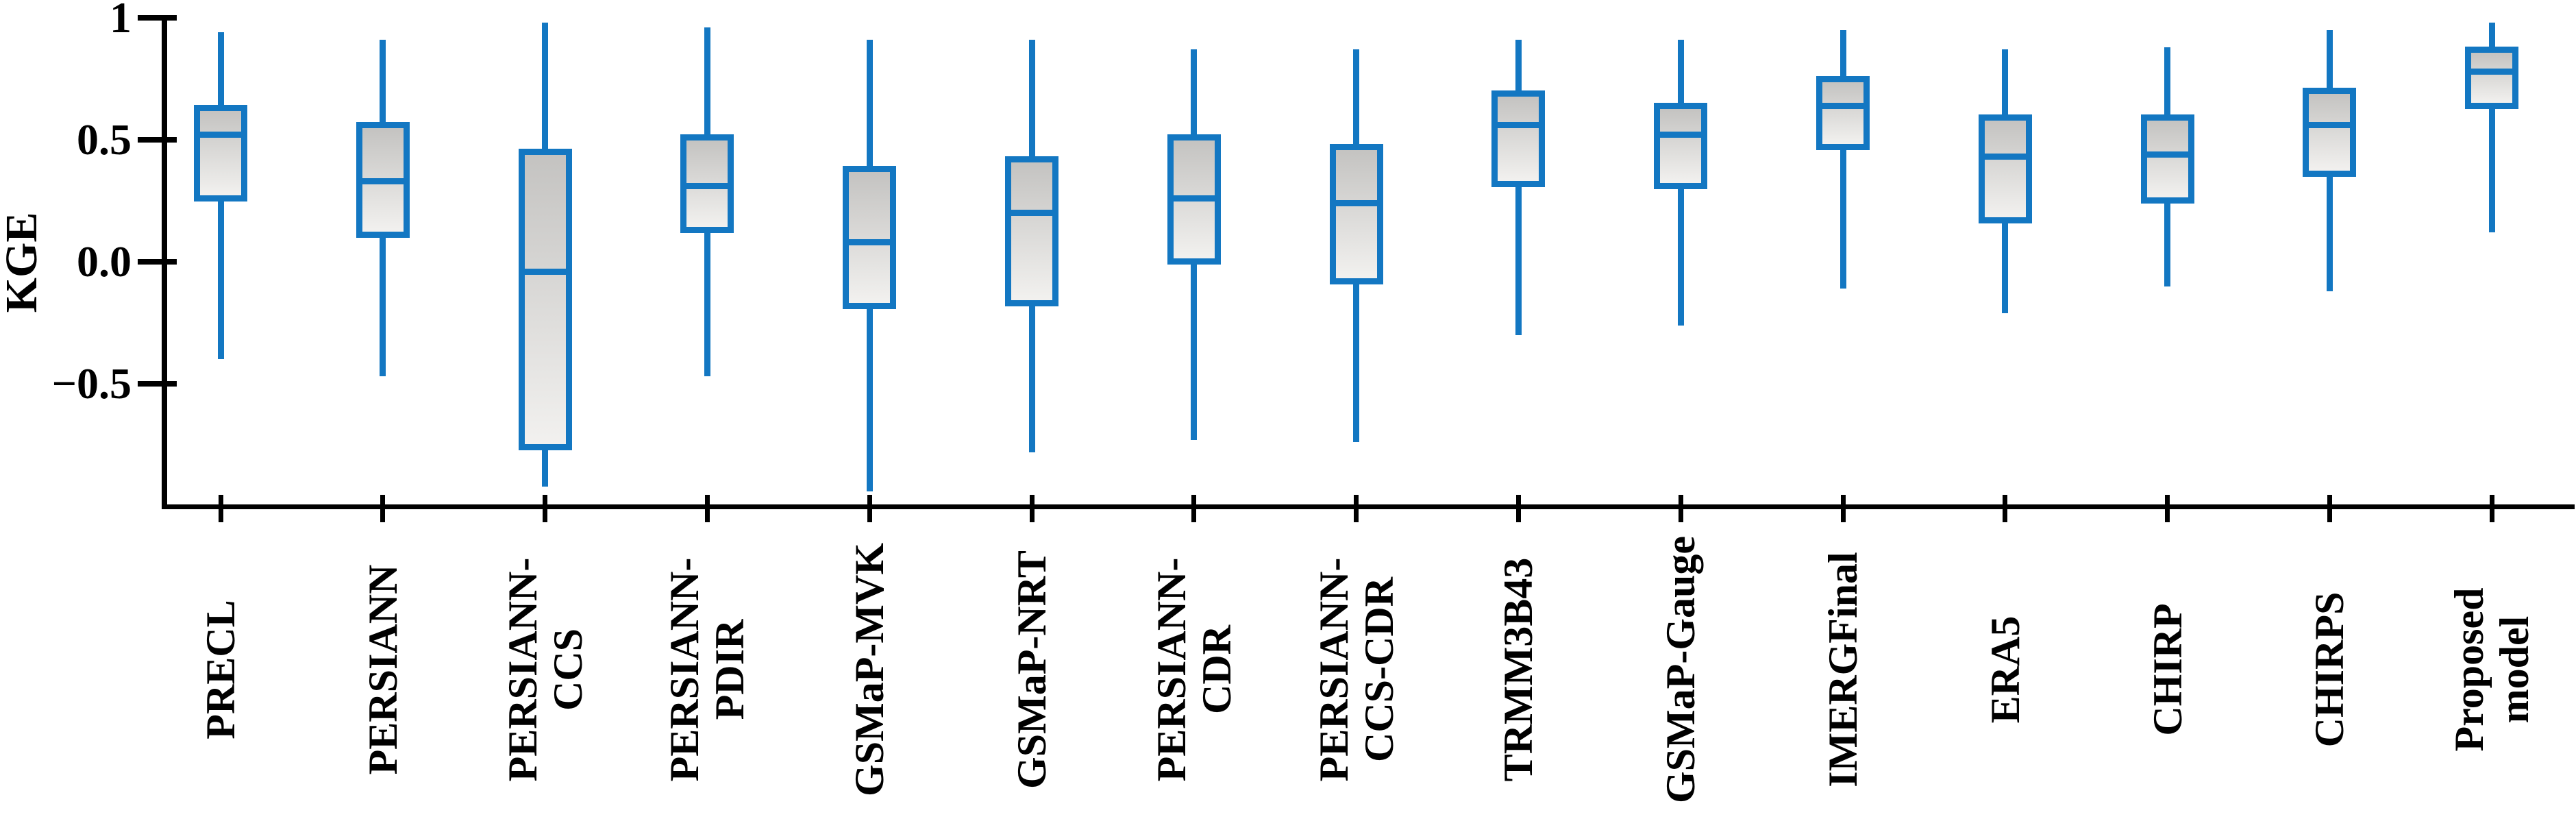 This screenshot has height=819, width=2576. Describe the element at coordinates (1518, 669) in the screenshot. I see `x-axis-label: TRMM3B43` at that location.